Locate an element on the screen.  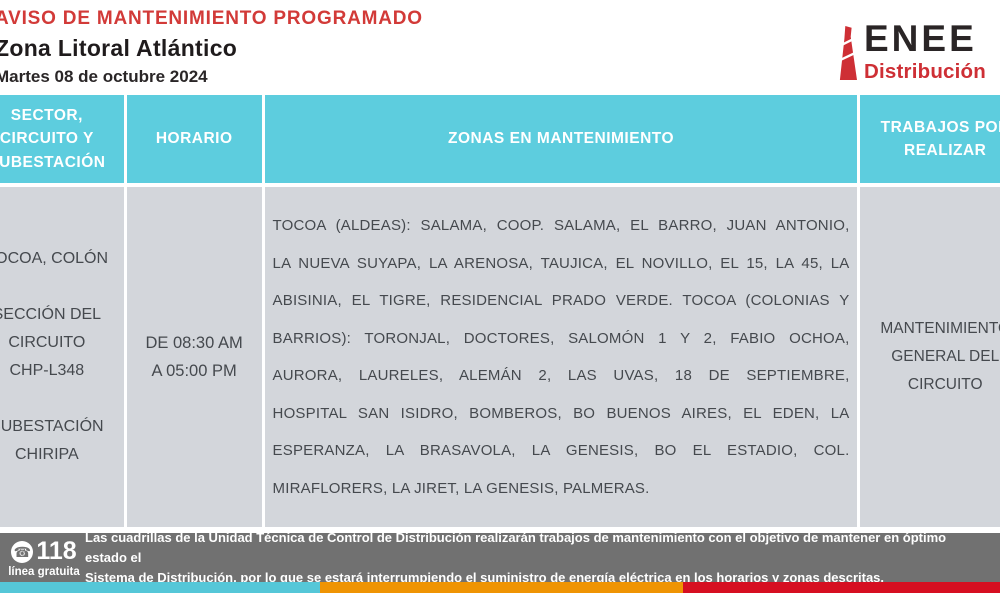
stripe-cyan is located at coordinates (160, 587).